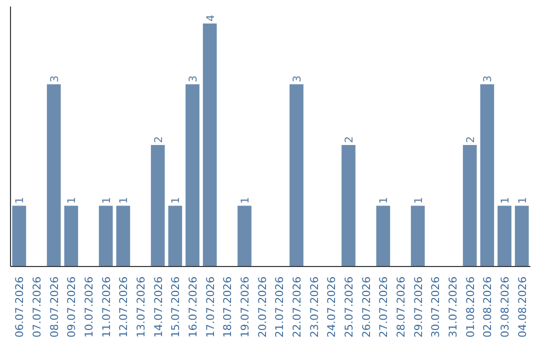 The height and width of the screenshot is (340, 540). What do you see at coordinates (453, 307) in the screenshot?
I see `x-tick-label: 31.07.2026` at bounding box center [453, 307].